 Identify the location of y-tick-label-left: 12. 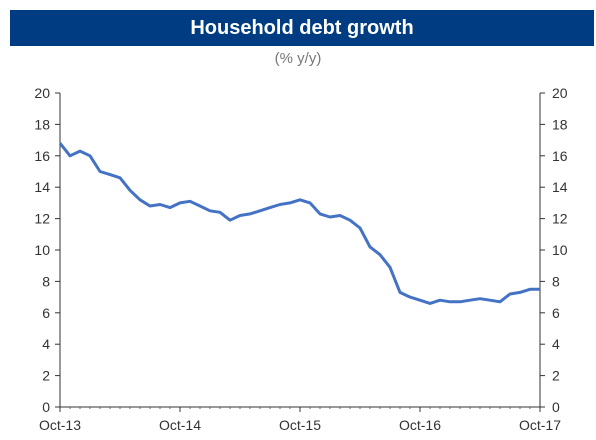
(42, 219).